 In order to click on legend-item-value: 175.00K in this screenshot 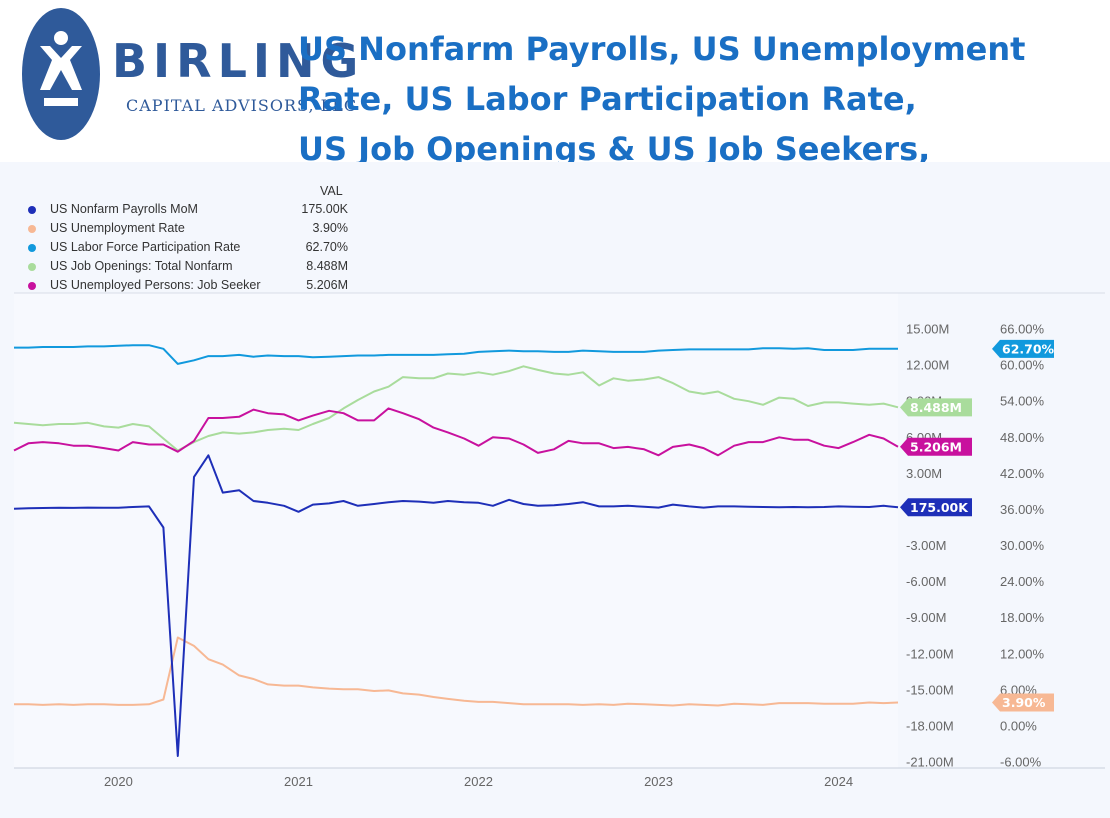, I will do `click(324, 209)`.